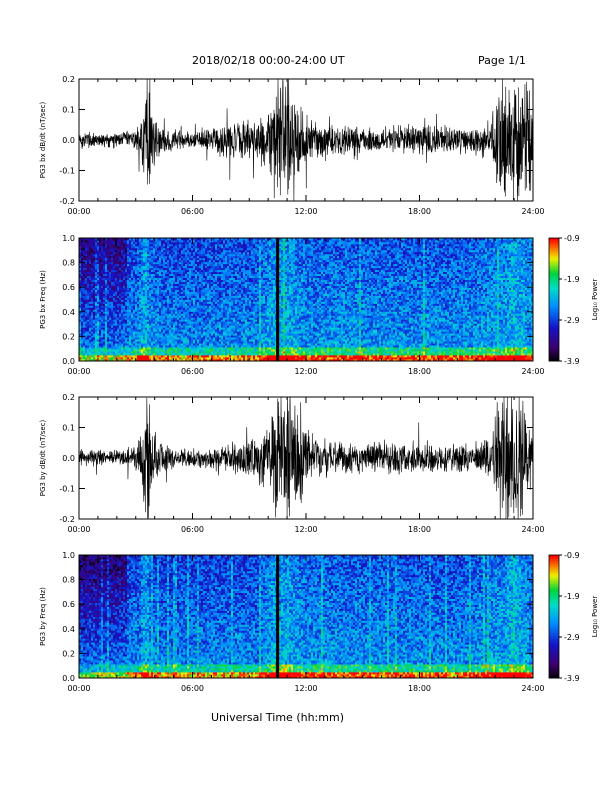 The image size is (612, 792). Describe the element at coordinates (277, 717) in the screenshot. I see `x-axis-title: Universal Time (hh:mm)` at that location.